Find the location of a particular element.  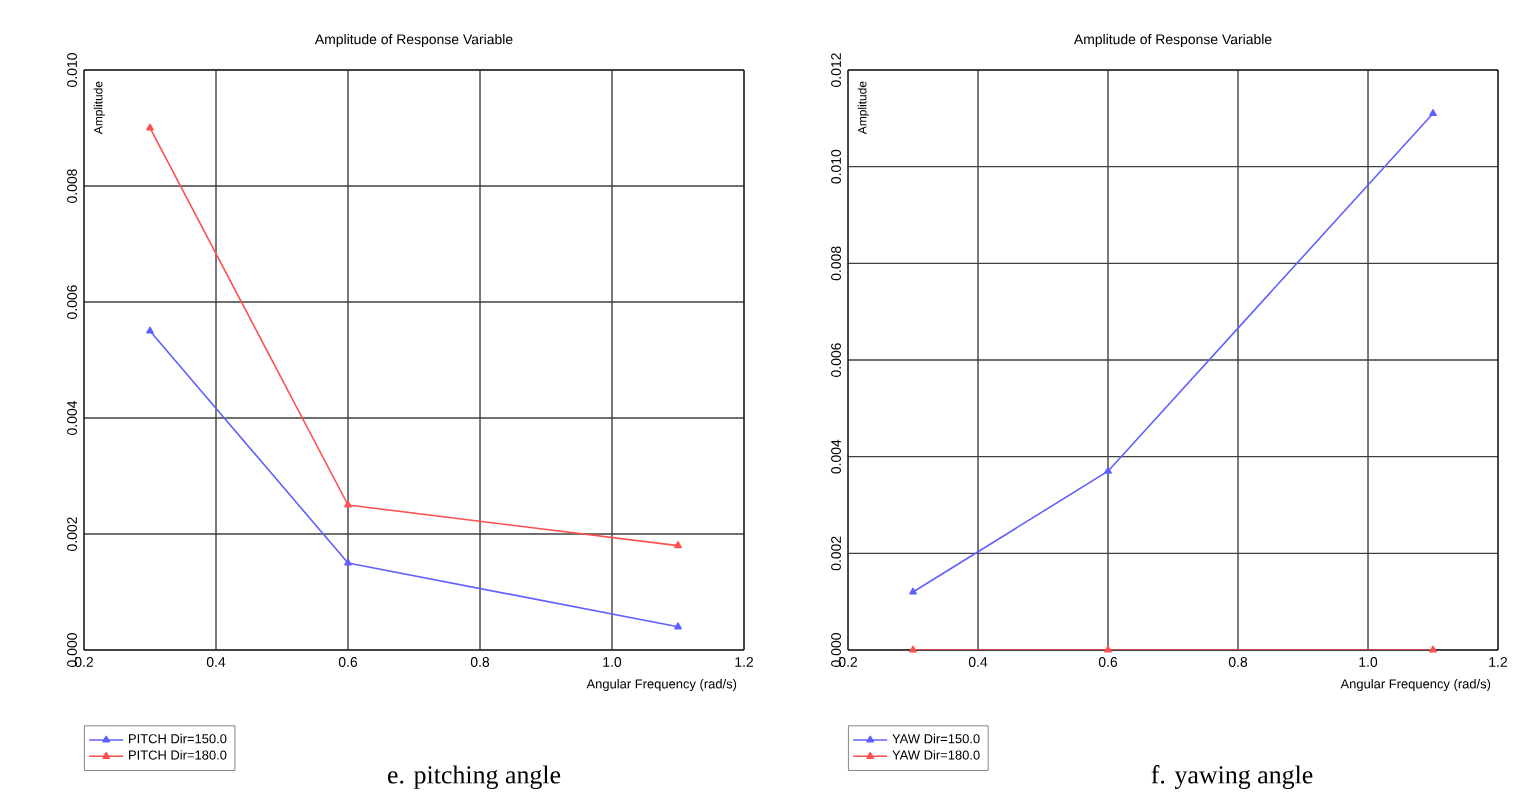

text: f. yawing angle is located at coordinates (1232, 777).